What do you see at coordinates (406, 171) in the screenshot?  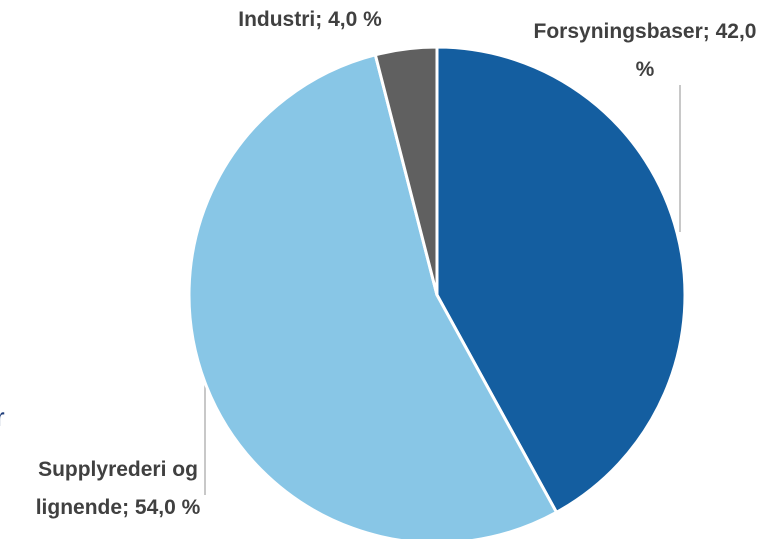 I see `pie-slice` at bounding box center [406, 171].